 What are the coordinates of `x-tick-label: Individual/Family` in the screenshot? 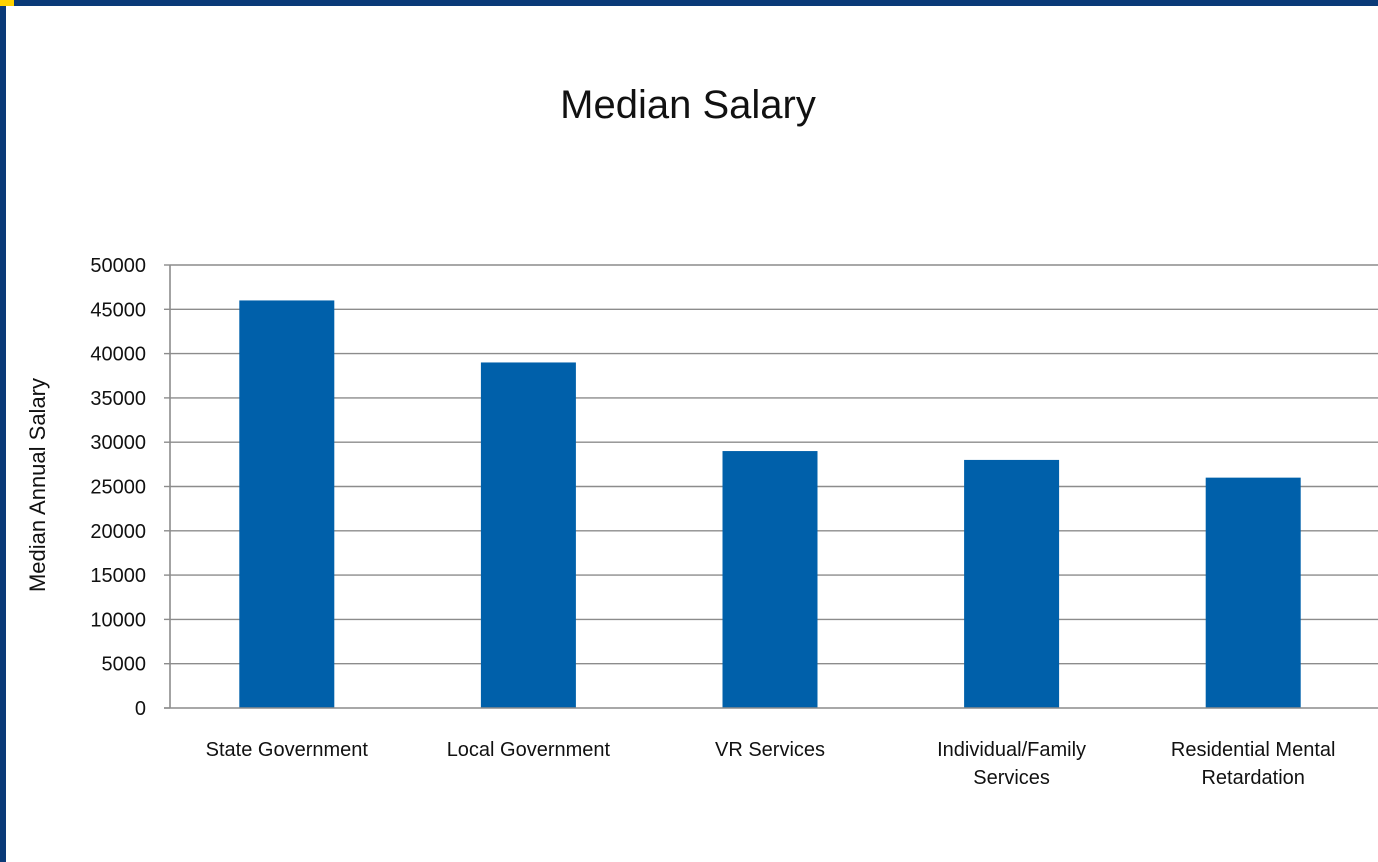 It's located at (1011, 750).